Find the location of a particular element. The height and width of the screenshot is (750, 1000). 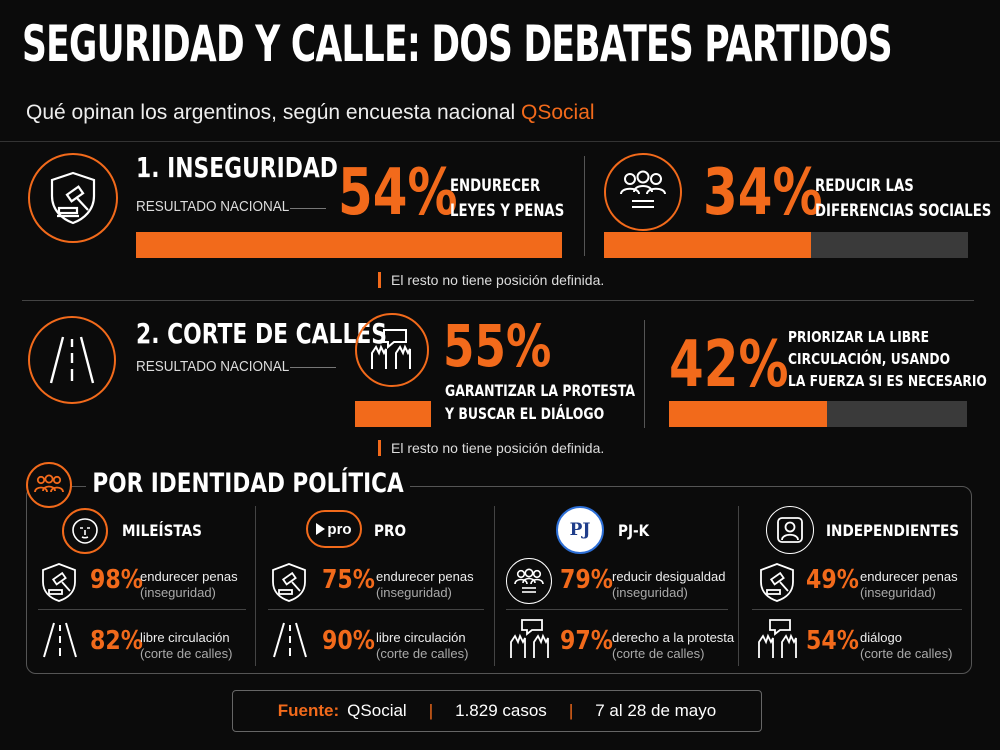

sec2-b-bar-fill is located at coordinates (748, 414).